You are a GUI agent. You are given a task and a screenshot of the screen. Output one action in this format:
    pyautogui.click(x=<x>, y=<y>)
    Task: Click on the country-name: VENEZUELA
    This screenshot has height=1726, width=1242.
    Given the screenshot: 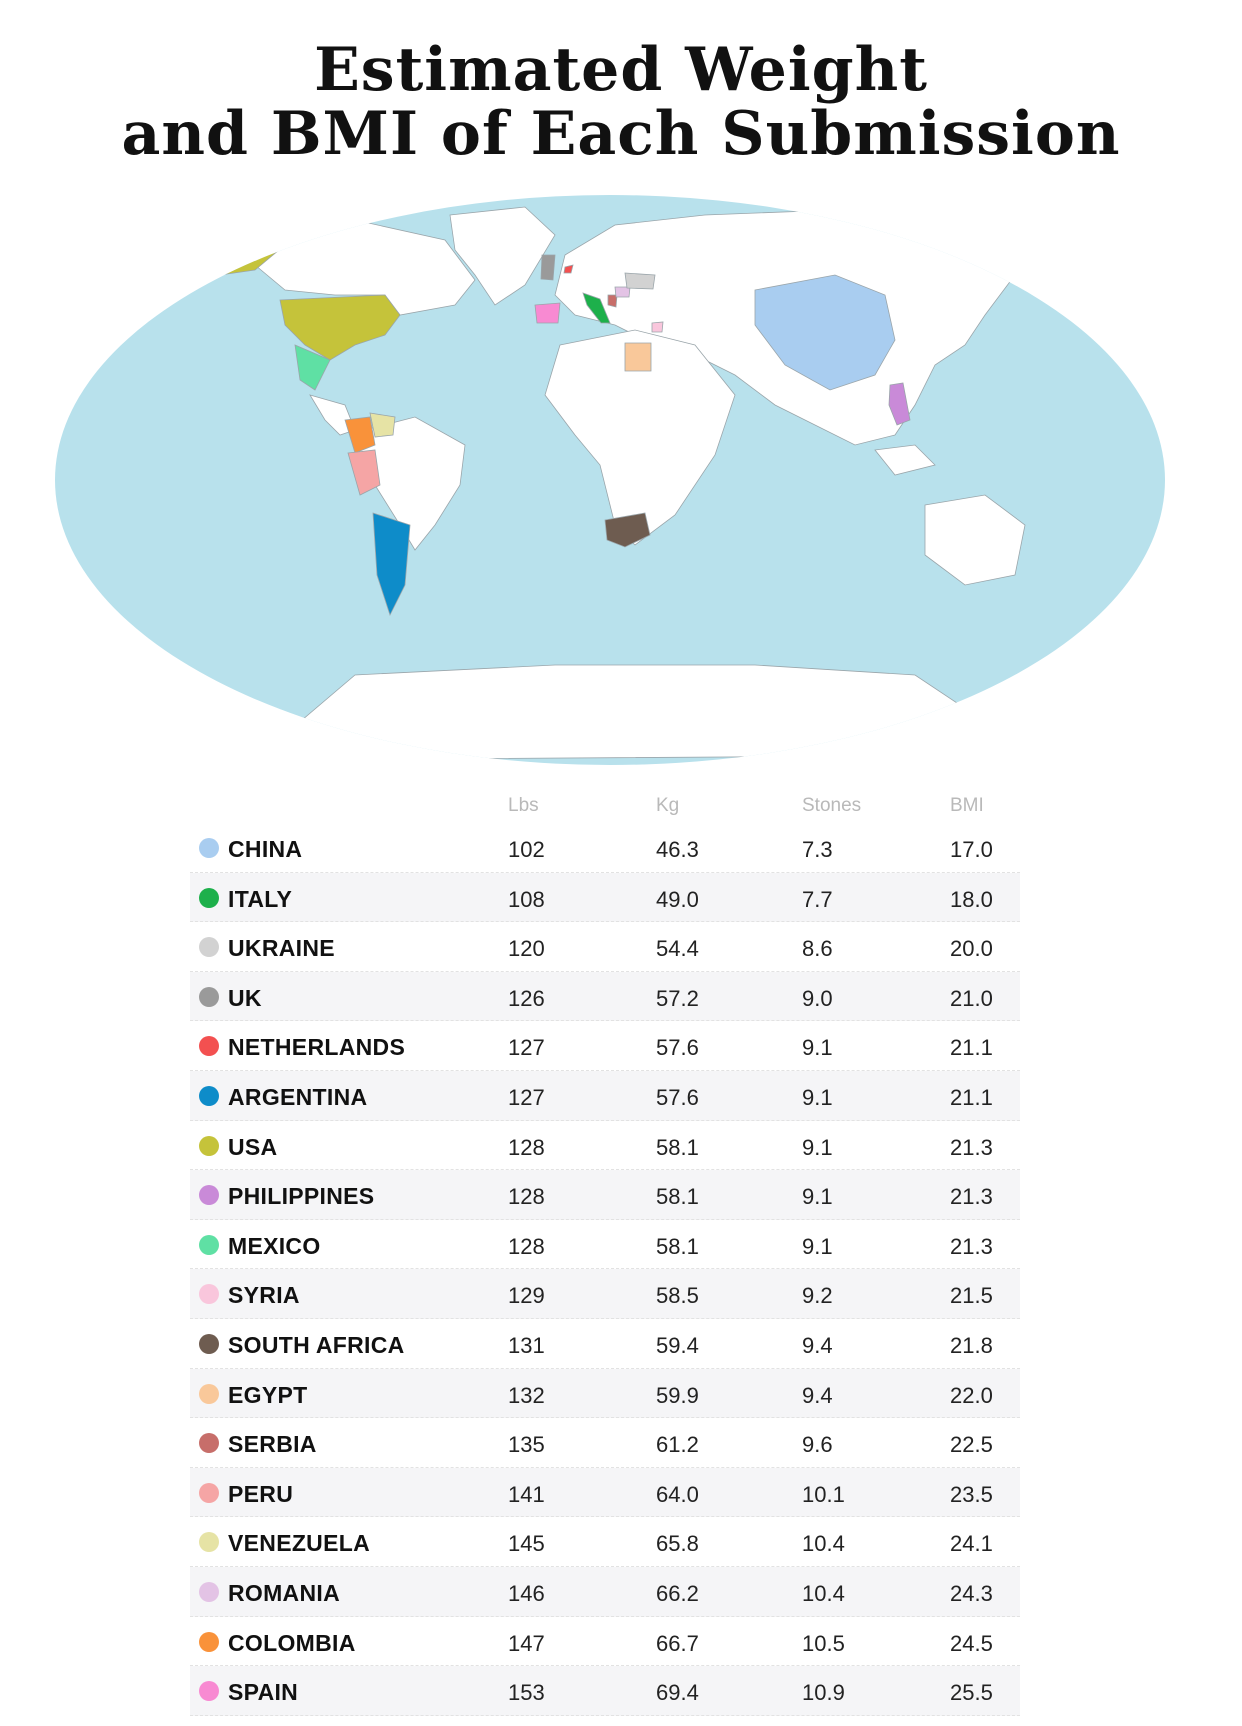 What is the action you would take?
    pyautogui.click(x=299, y=1543)
    